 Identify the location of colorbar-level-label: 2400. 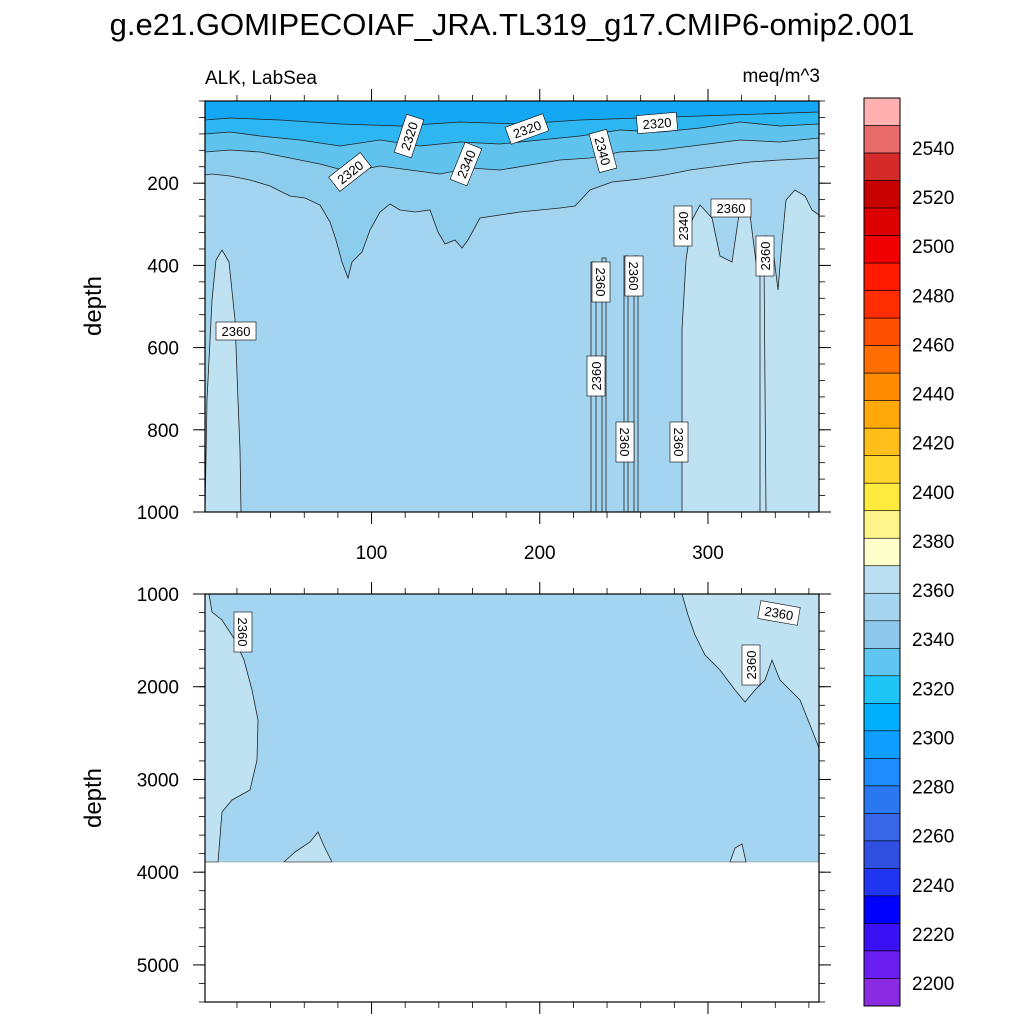
(933, 493).